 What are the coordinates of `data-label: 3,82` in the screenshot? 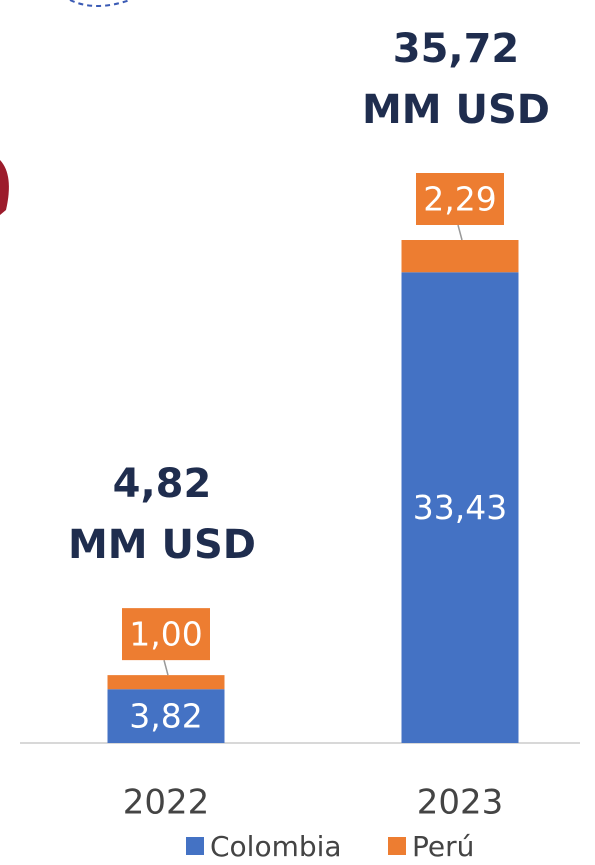 It's located at (165, 716).